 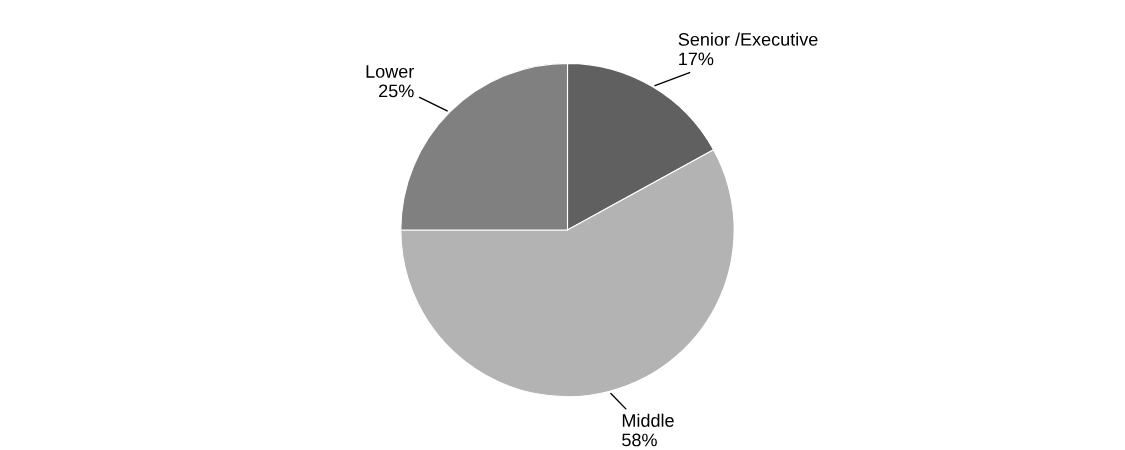 What do you see at coordinates (748, 39) in the screenshot?
I see `slice-label: Senior /Executive` at bounding box center [748, 39].